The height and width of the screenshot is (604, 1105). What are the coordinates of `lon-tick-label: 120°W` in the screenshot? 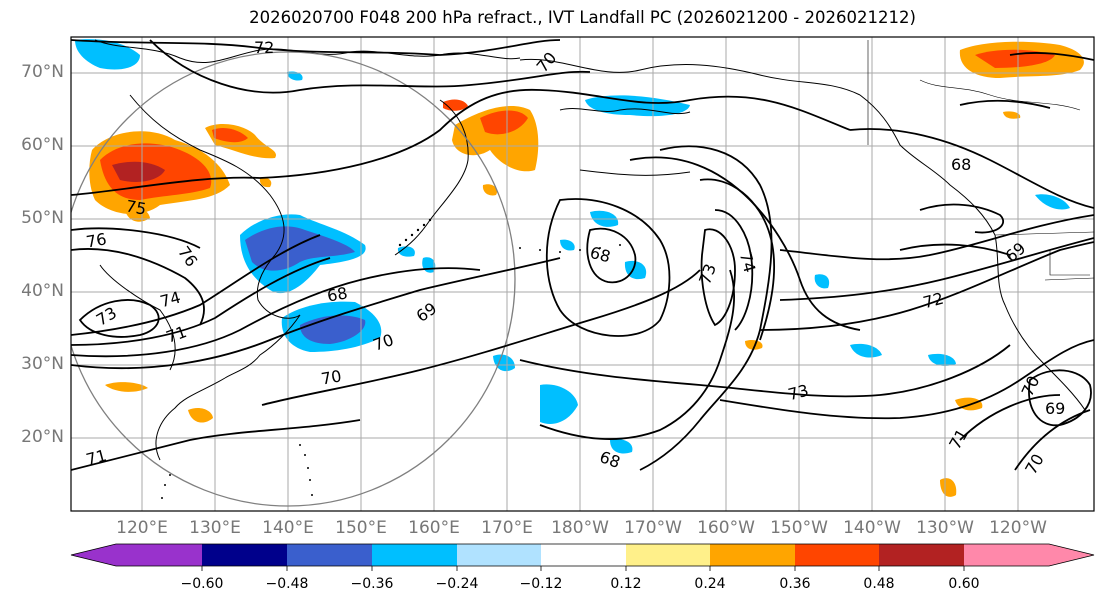 It's located at (1018, 528).